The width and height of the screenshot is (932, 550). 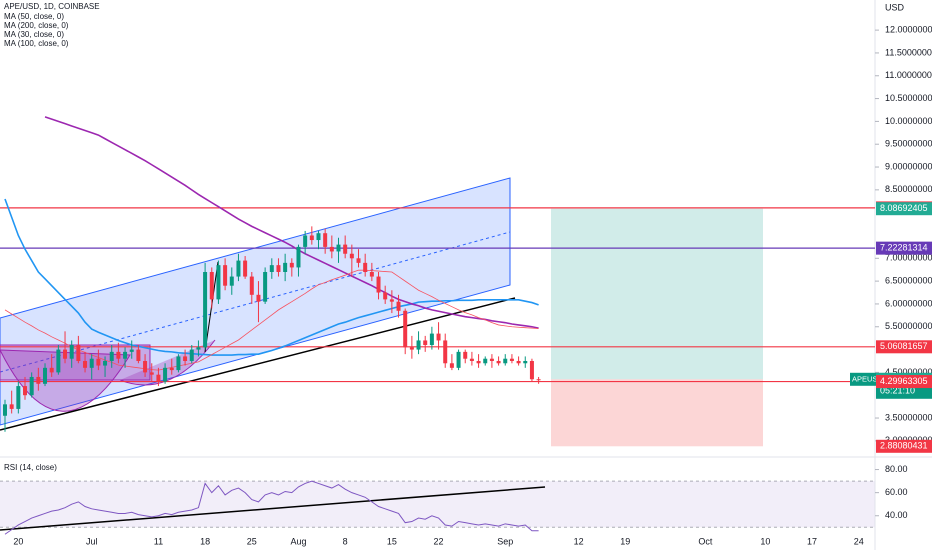 I want to click on price-tag-label: 7.22281314, so click(x=904, y=248).